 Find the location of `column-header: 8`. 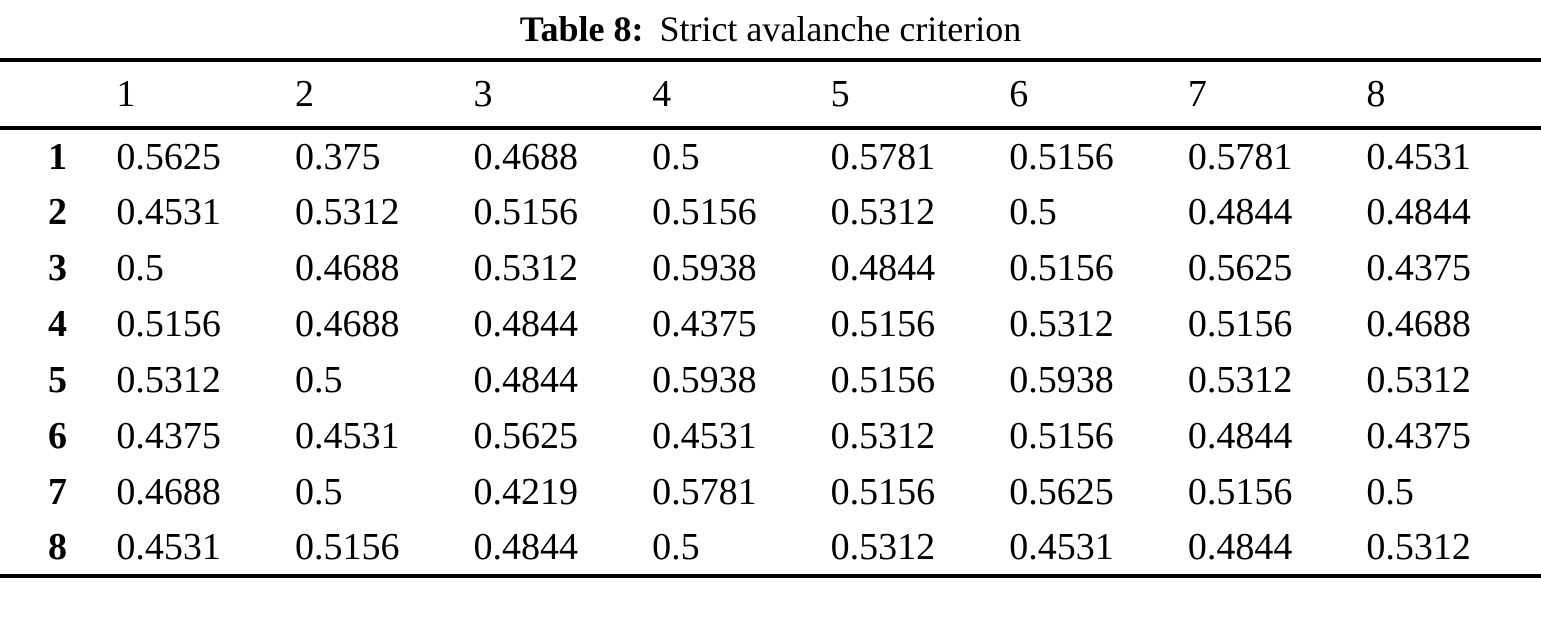

column-header: 8 is located at coordinates (1376, 94).